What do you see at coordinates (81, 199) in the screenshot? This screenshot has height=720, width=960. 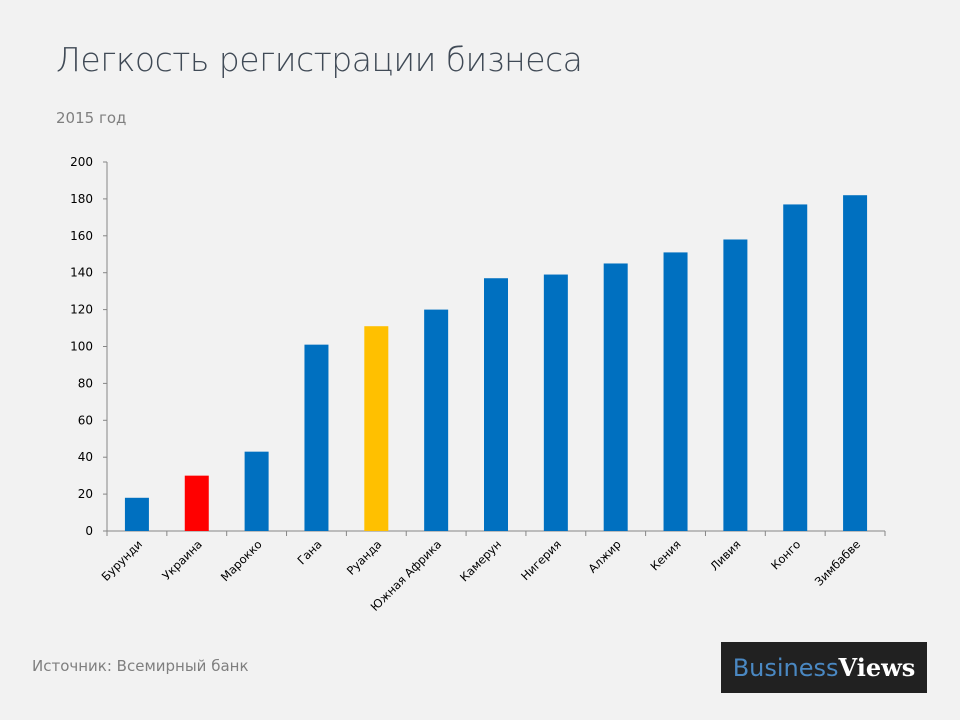 I see `y-tick-label: 180` at bounding box center [81, 199].